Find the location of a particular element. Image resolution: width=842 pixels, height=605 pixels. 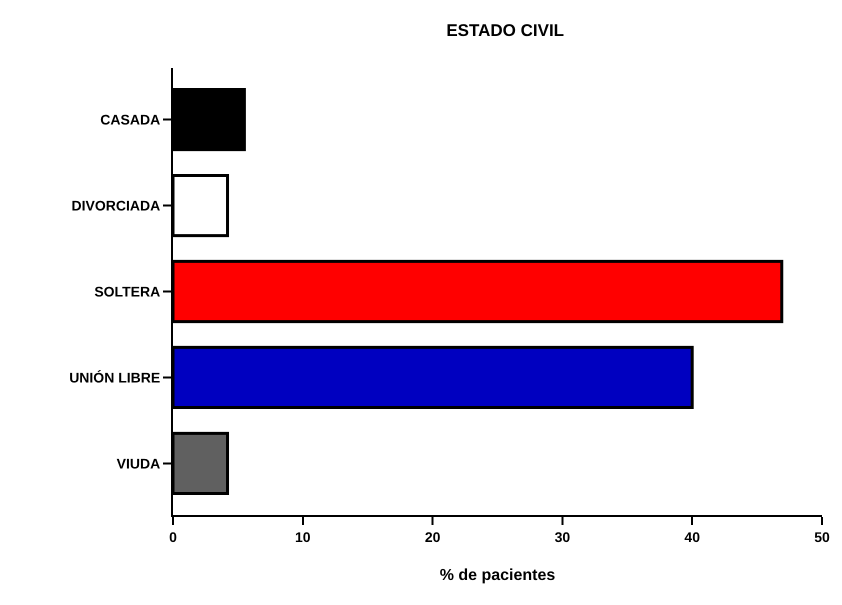

x-tick-label: 50 is located at coordinates (822, 536).